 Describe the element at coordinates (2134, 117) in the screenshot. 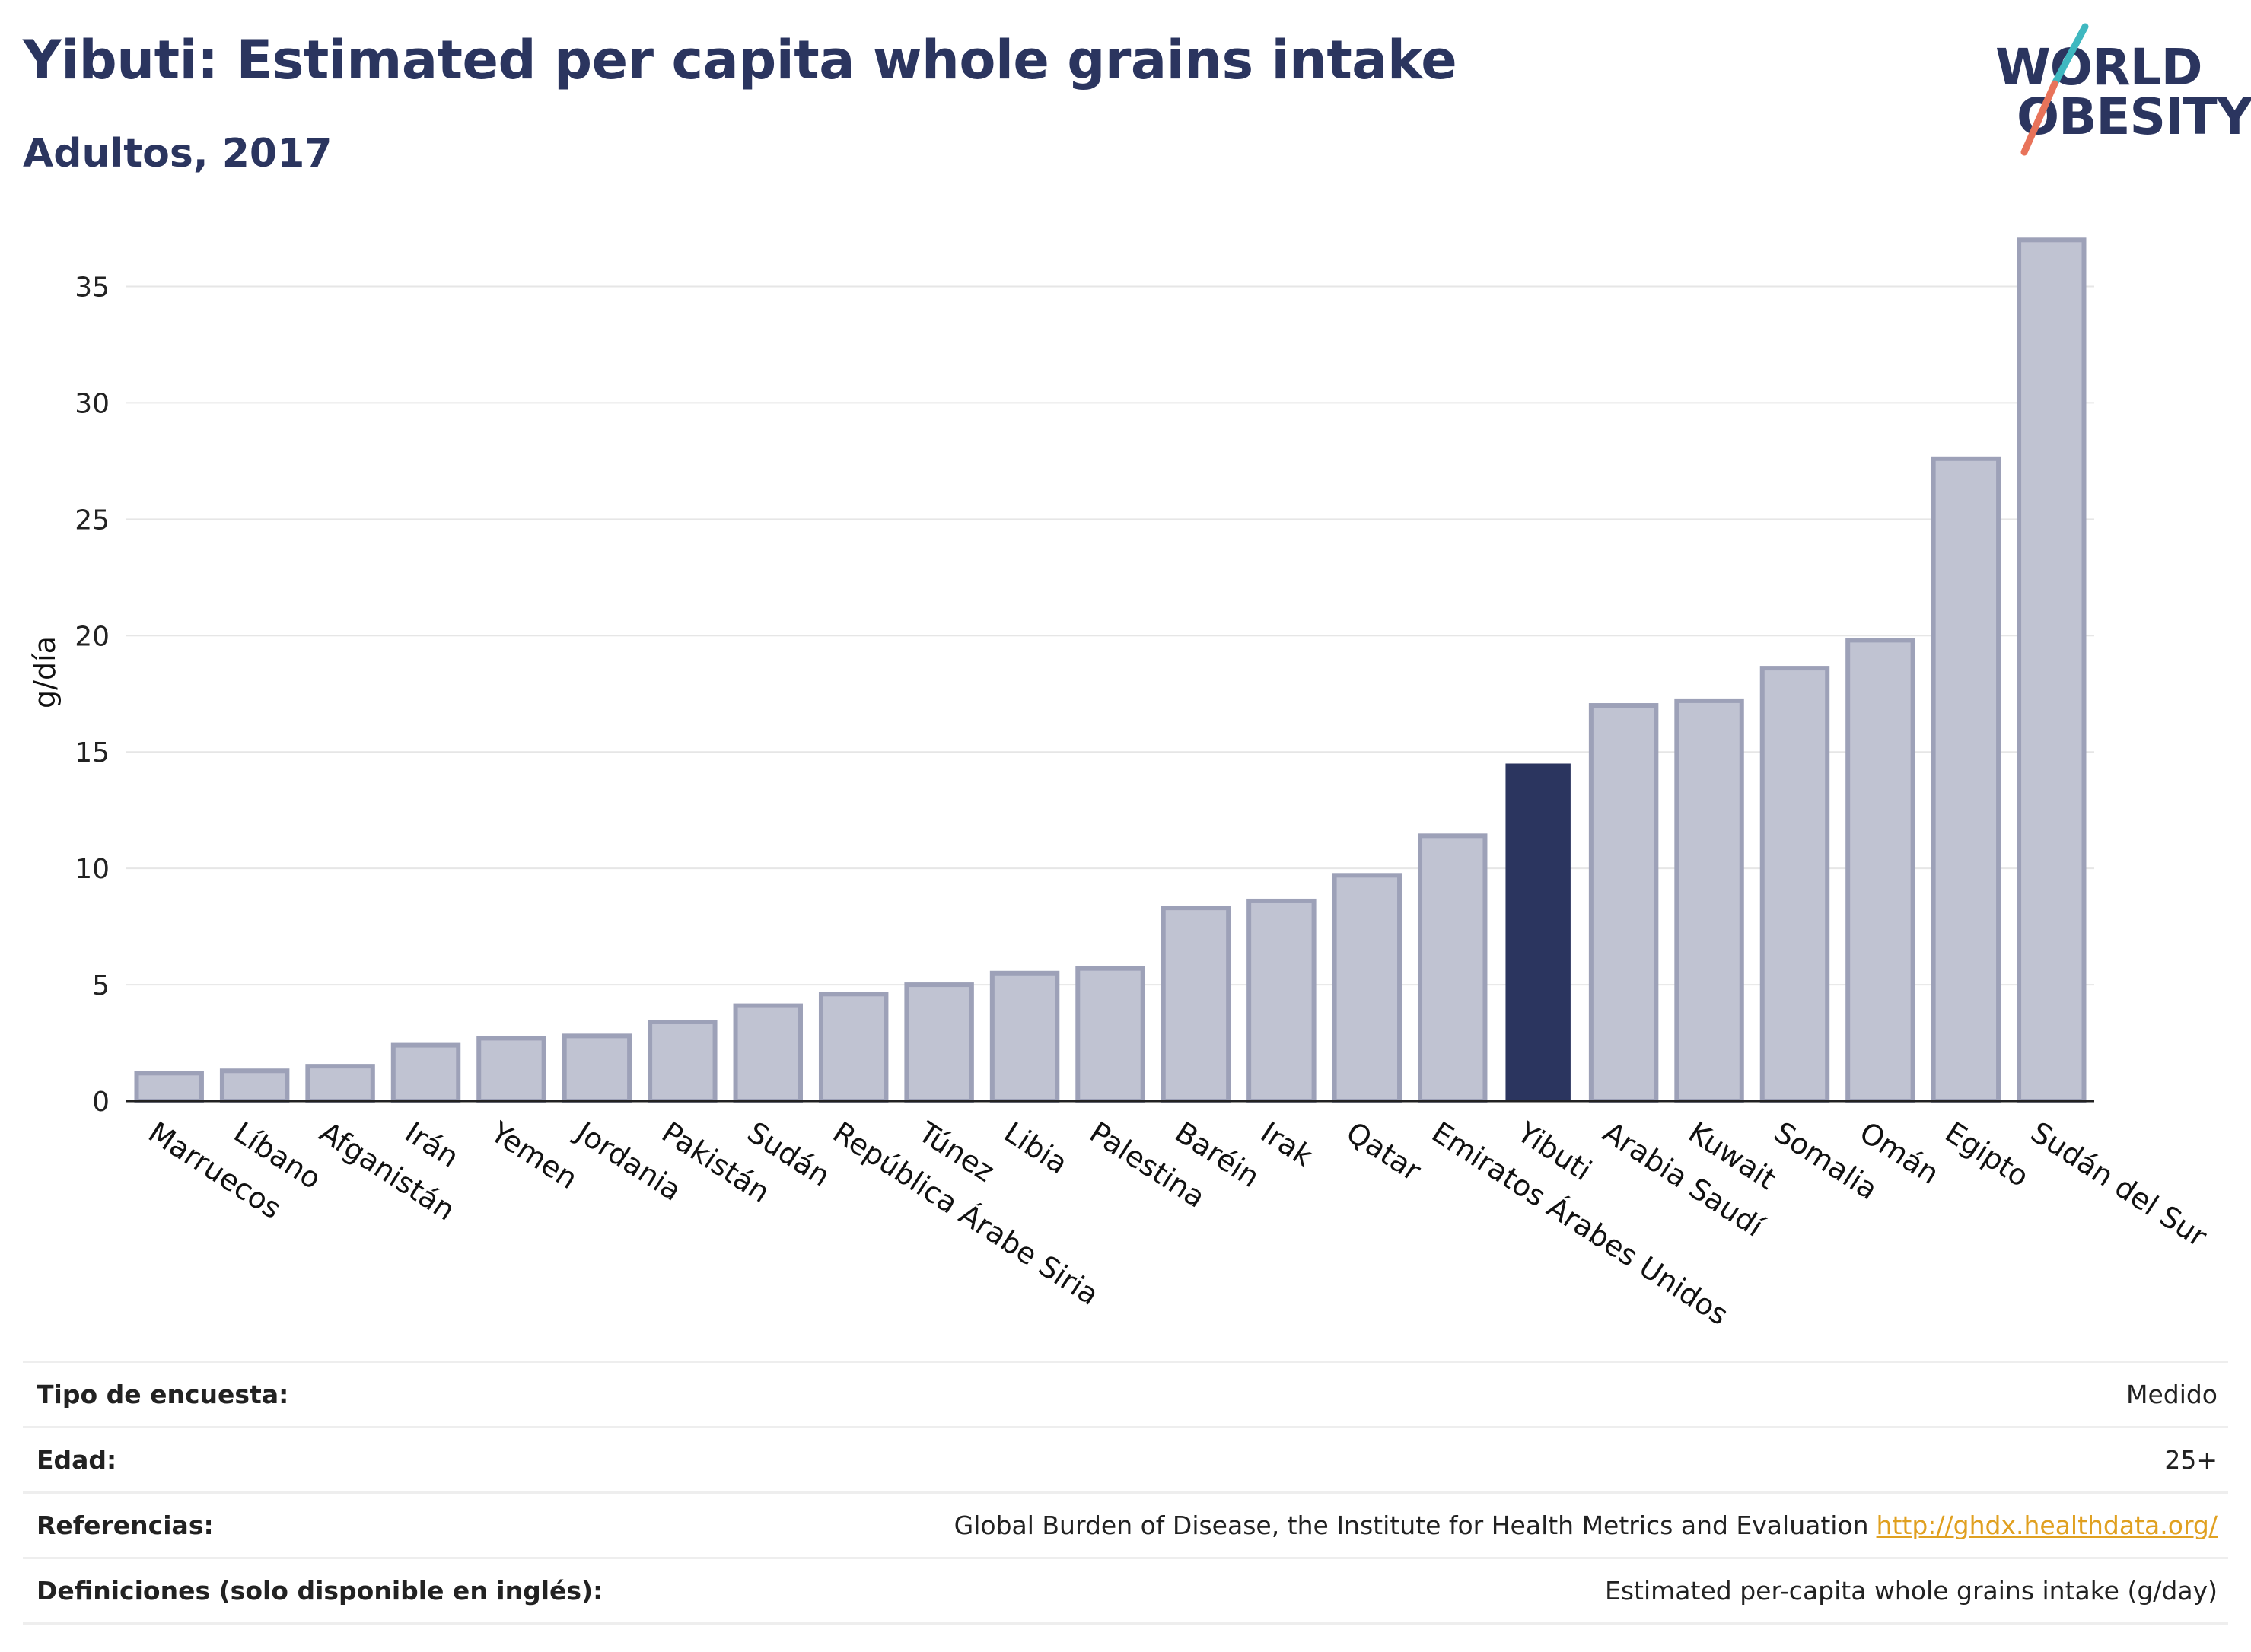

I see `logo-word-obesity: OBESITY` at that location.